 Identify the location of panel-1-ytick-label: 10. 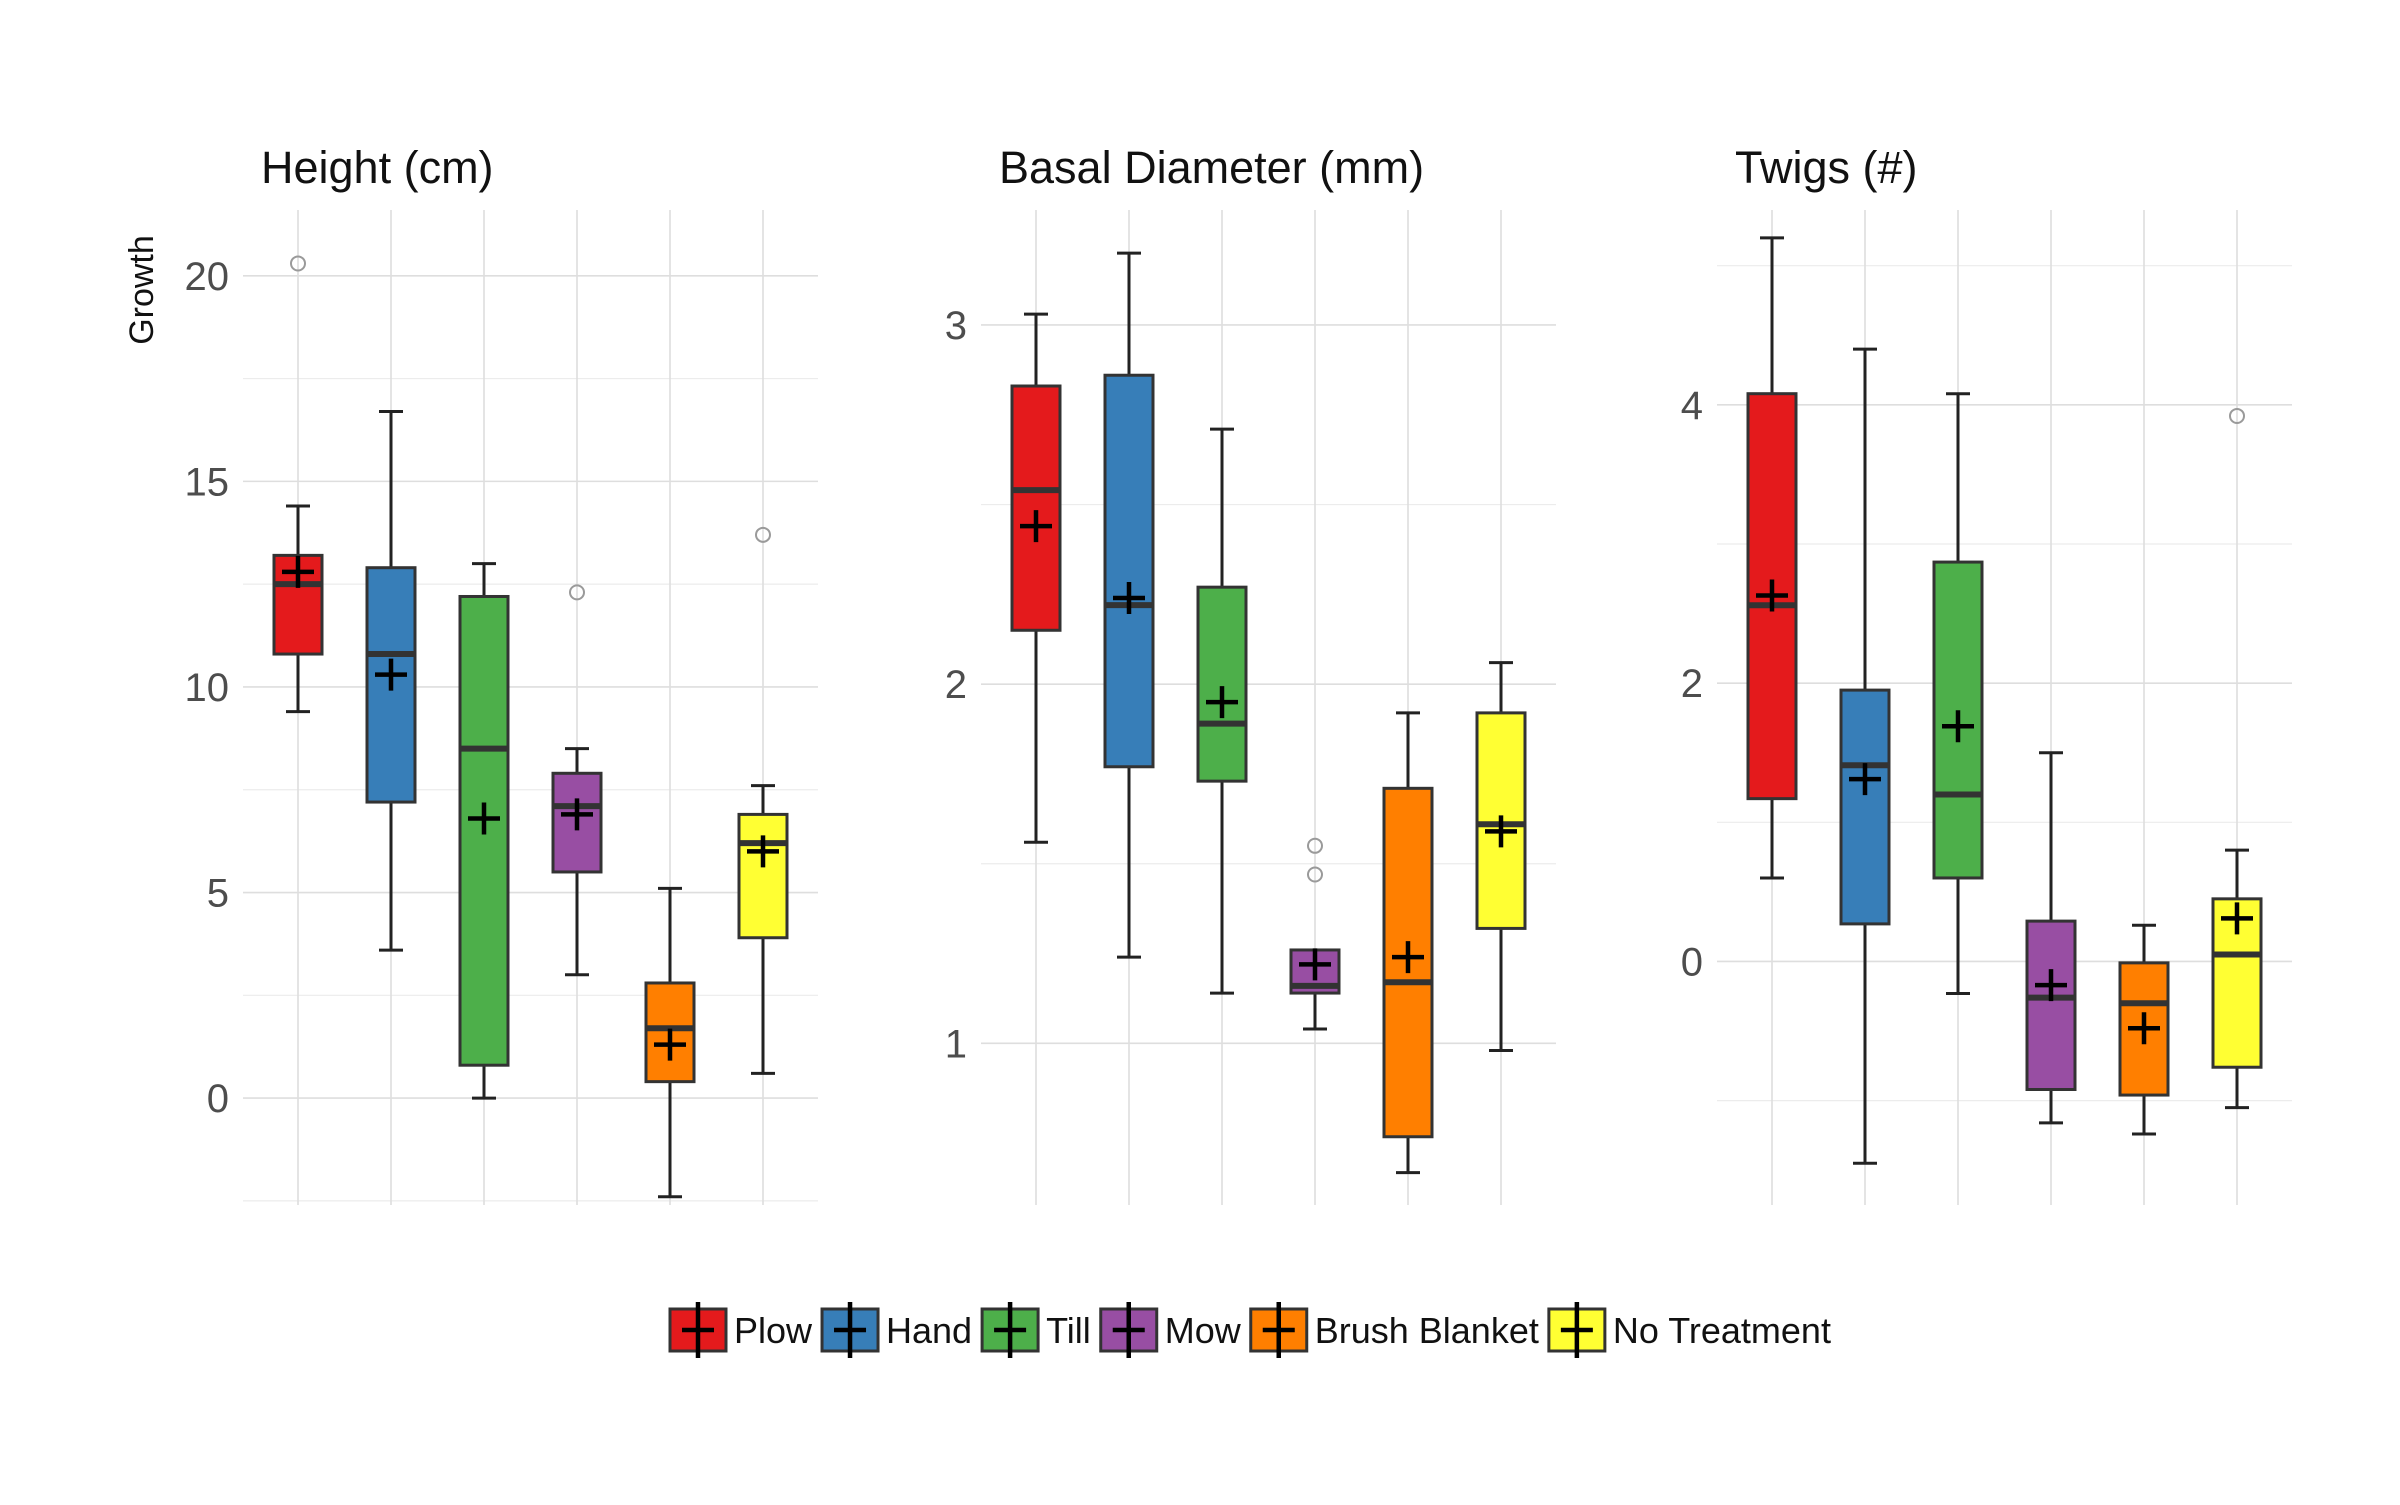
(207, 688).